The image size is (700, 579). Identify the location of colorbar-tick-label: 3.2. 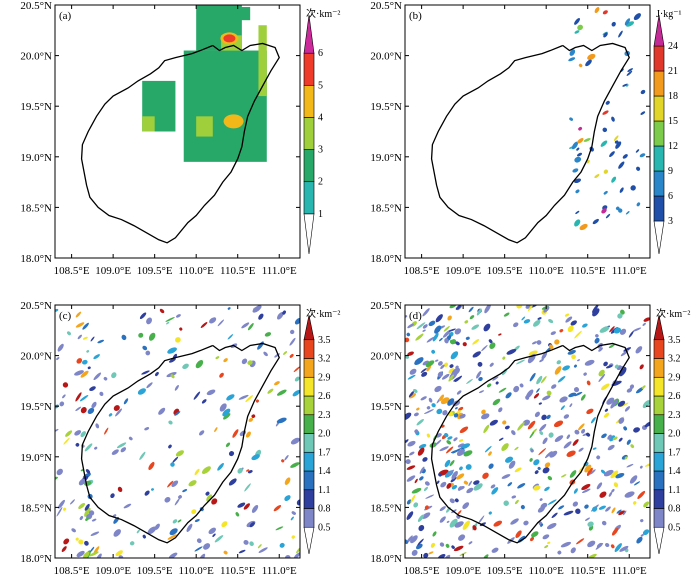
(324, 359).